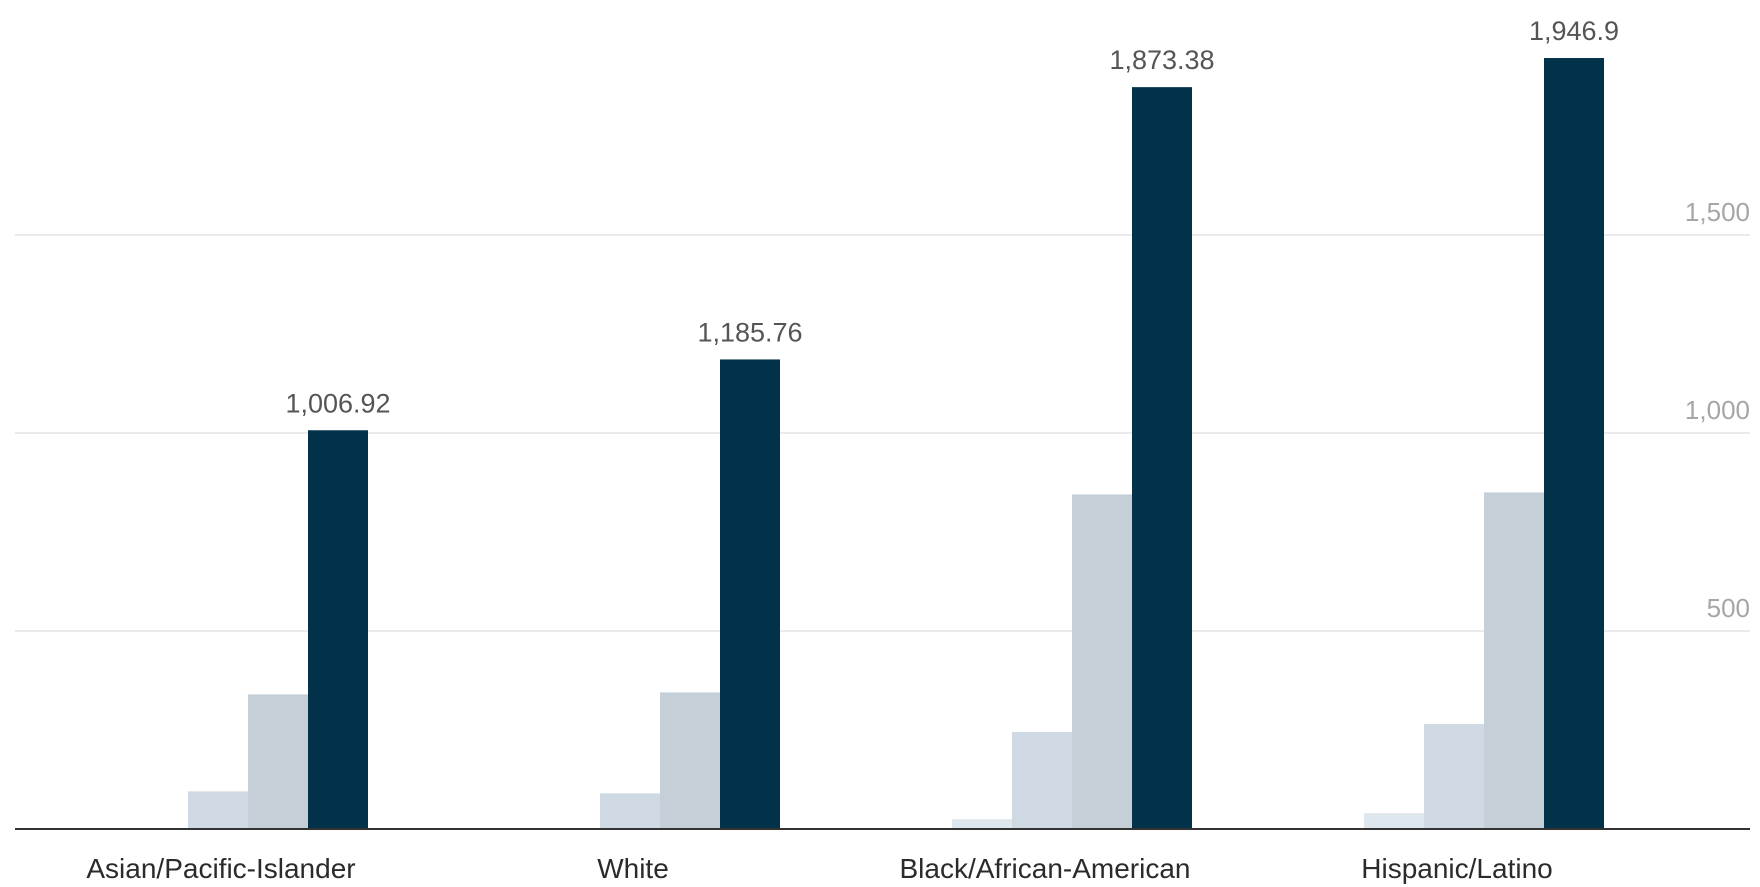 The height and width of the screenshot is (887, 1760). What do you see at coordinates (1728, 608) in the screenshot?
I see `y-tick-label: 500` at bounding box center [1728, 608].